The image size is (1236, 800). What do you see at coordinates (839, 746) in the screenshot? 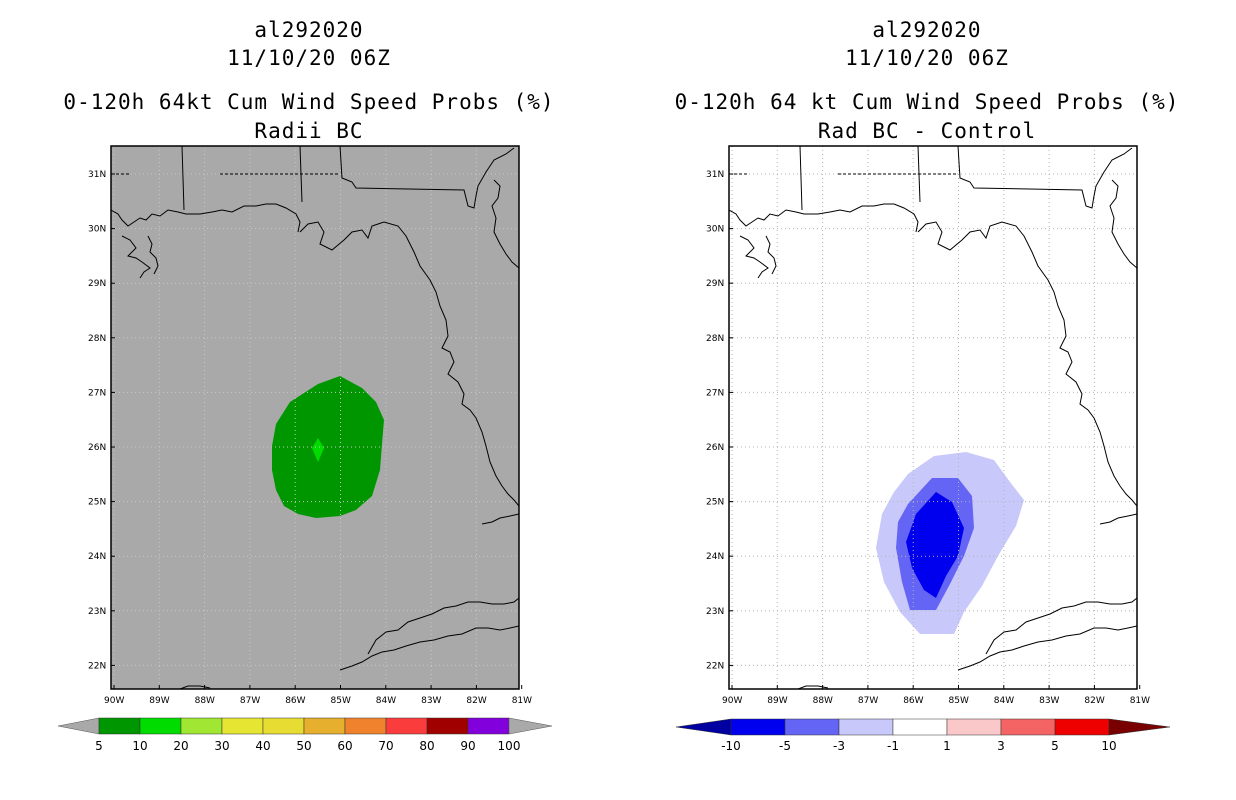
I see `colorbar-label: -3` at bounding box center [839, 746].